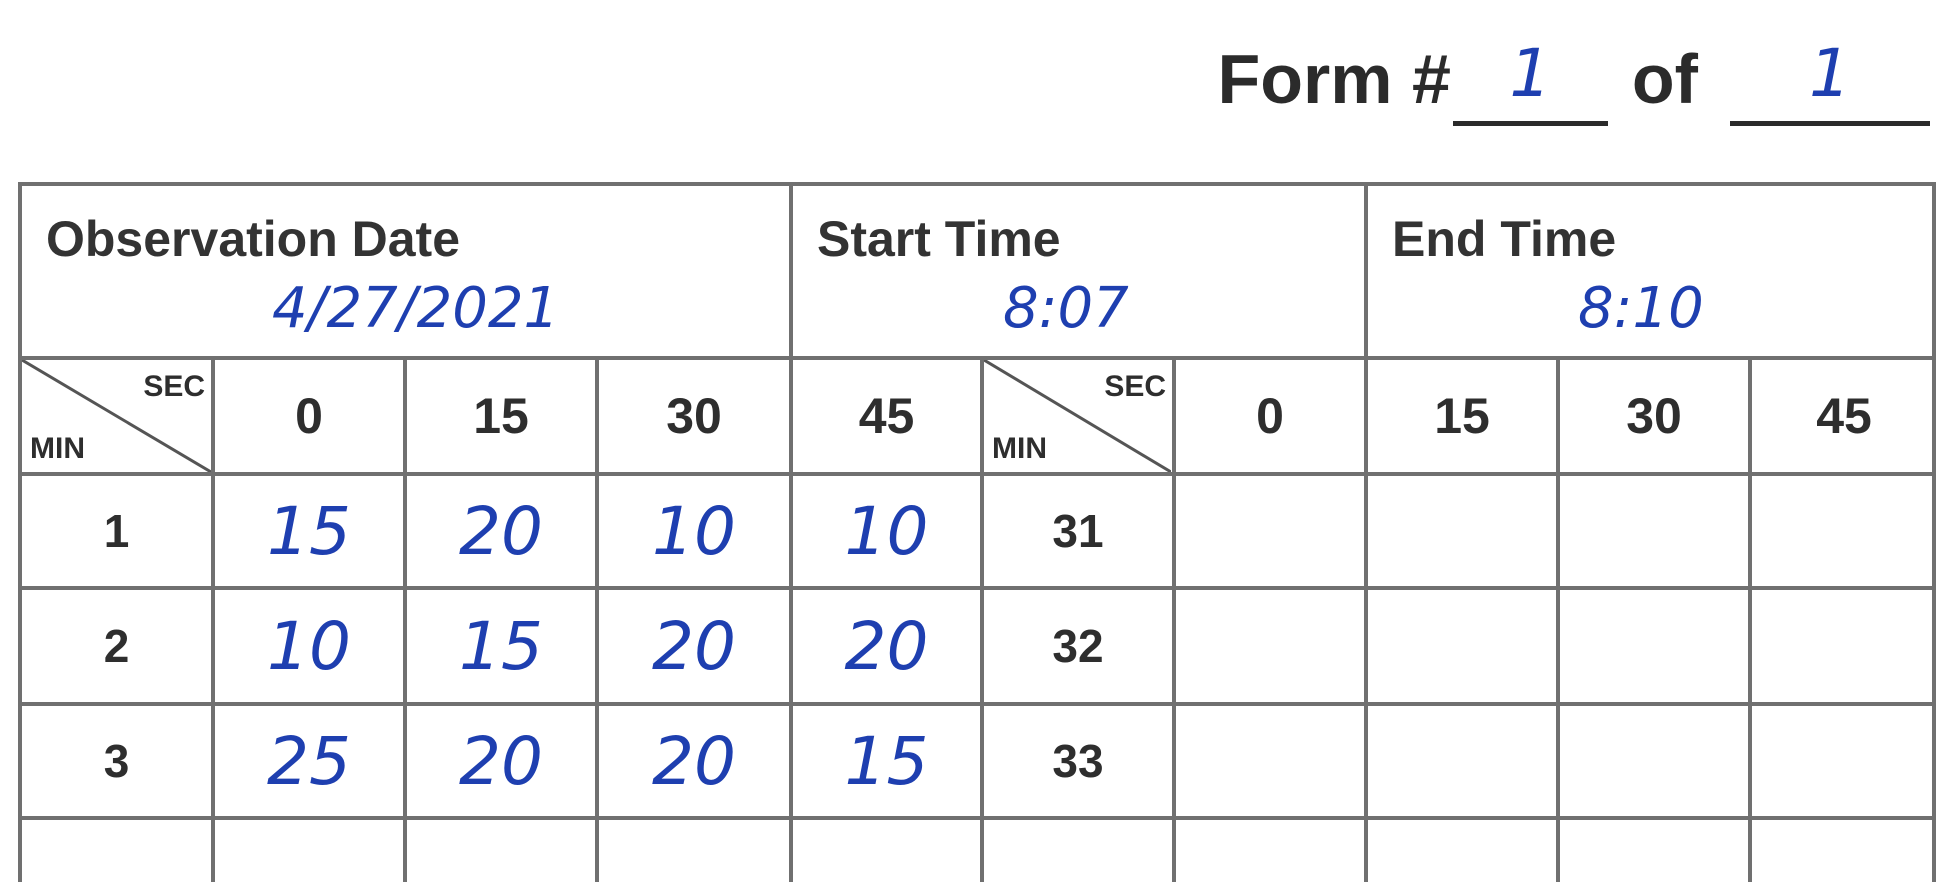  I want to click on start-time-label: Start Time, so click(939, 239).